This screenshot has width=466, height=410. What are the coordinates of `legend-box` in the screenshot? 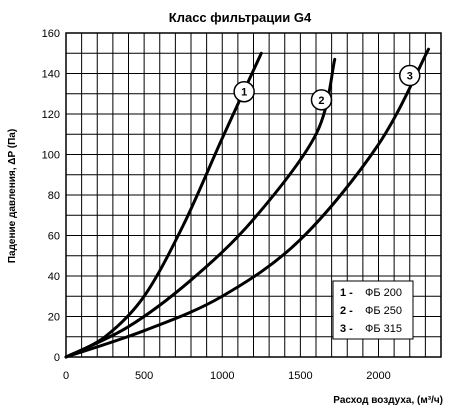 It's located at (373, 310).